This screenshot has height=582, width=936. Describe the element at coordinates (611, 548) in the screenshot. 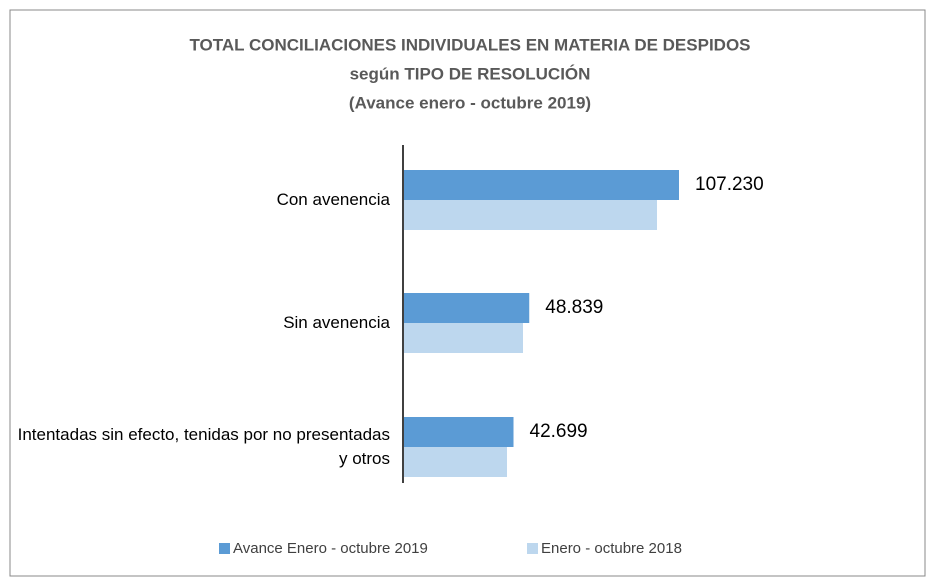

I see `legend-label: Enero - octubre 2018` at that location.